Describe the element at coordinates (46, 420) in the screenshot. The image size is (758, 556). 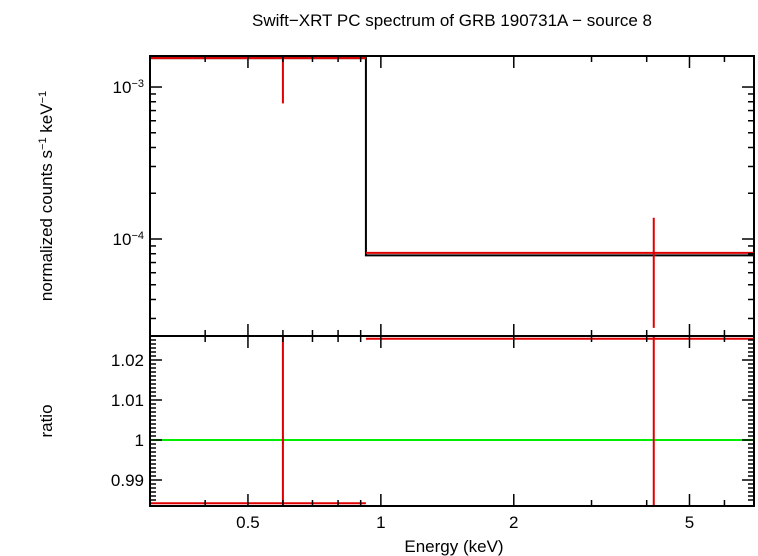
I see `ratio-y-axis-label: ratio` at that location.